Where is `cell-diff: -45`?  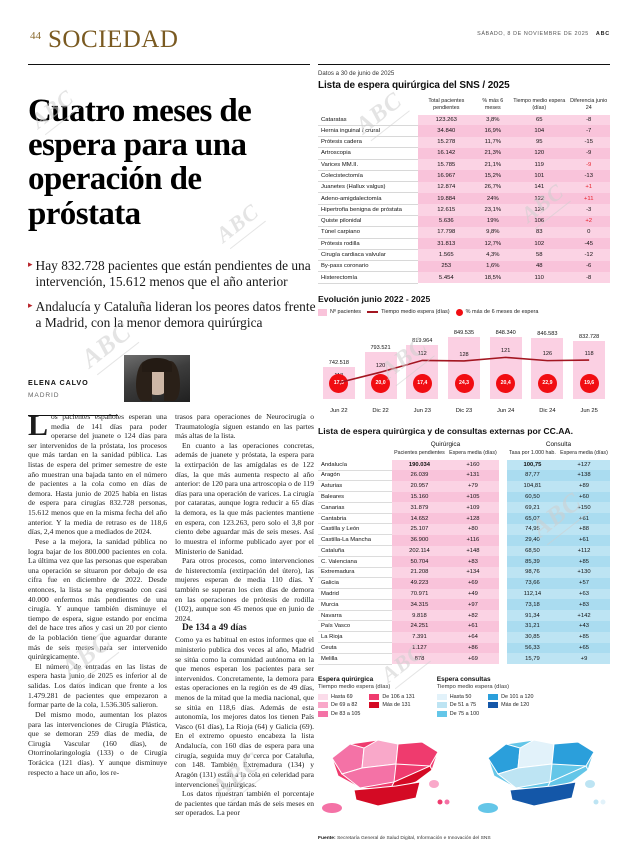
cell-diff: -45 is located at coordinates (588, 244).